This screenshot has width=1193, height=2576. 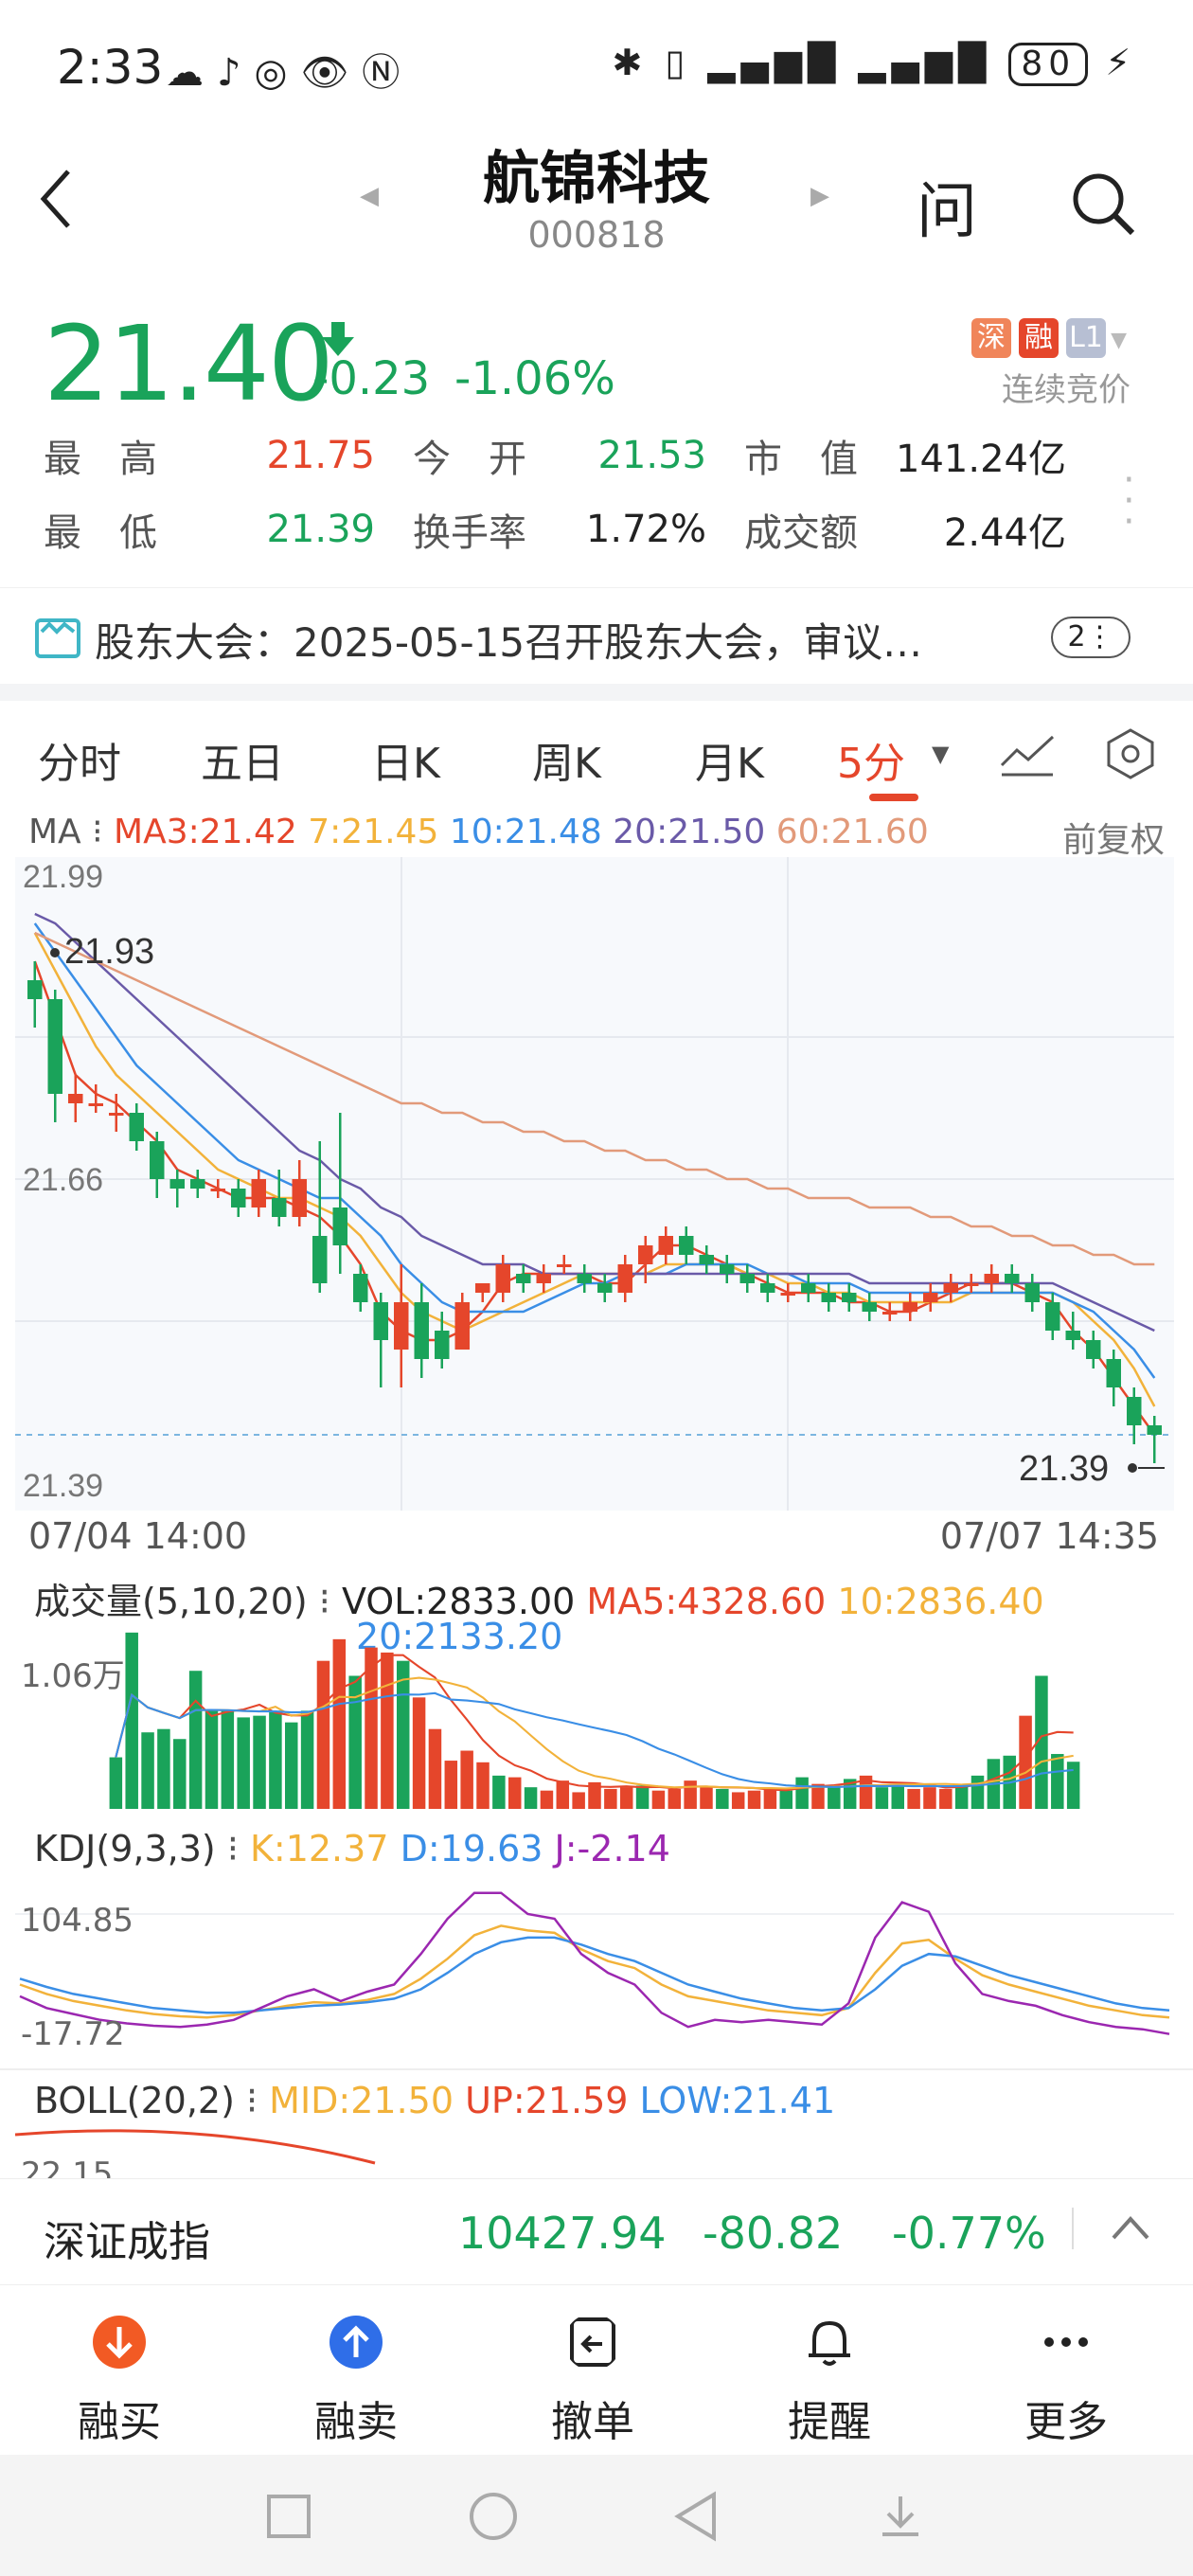 What do you see at coordinates (277, 73) in the screenshot?
I see `app-icon: ◎` at bounding box center [277, 73].